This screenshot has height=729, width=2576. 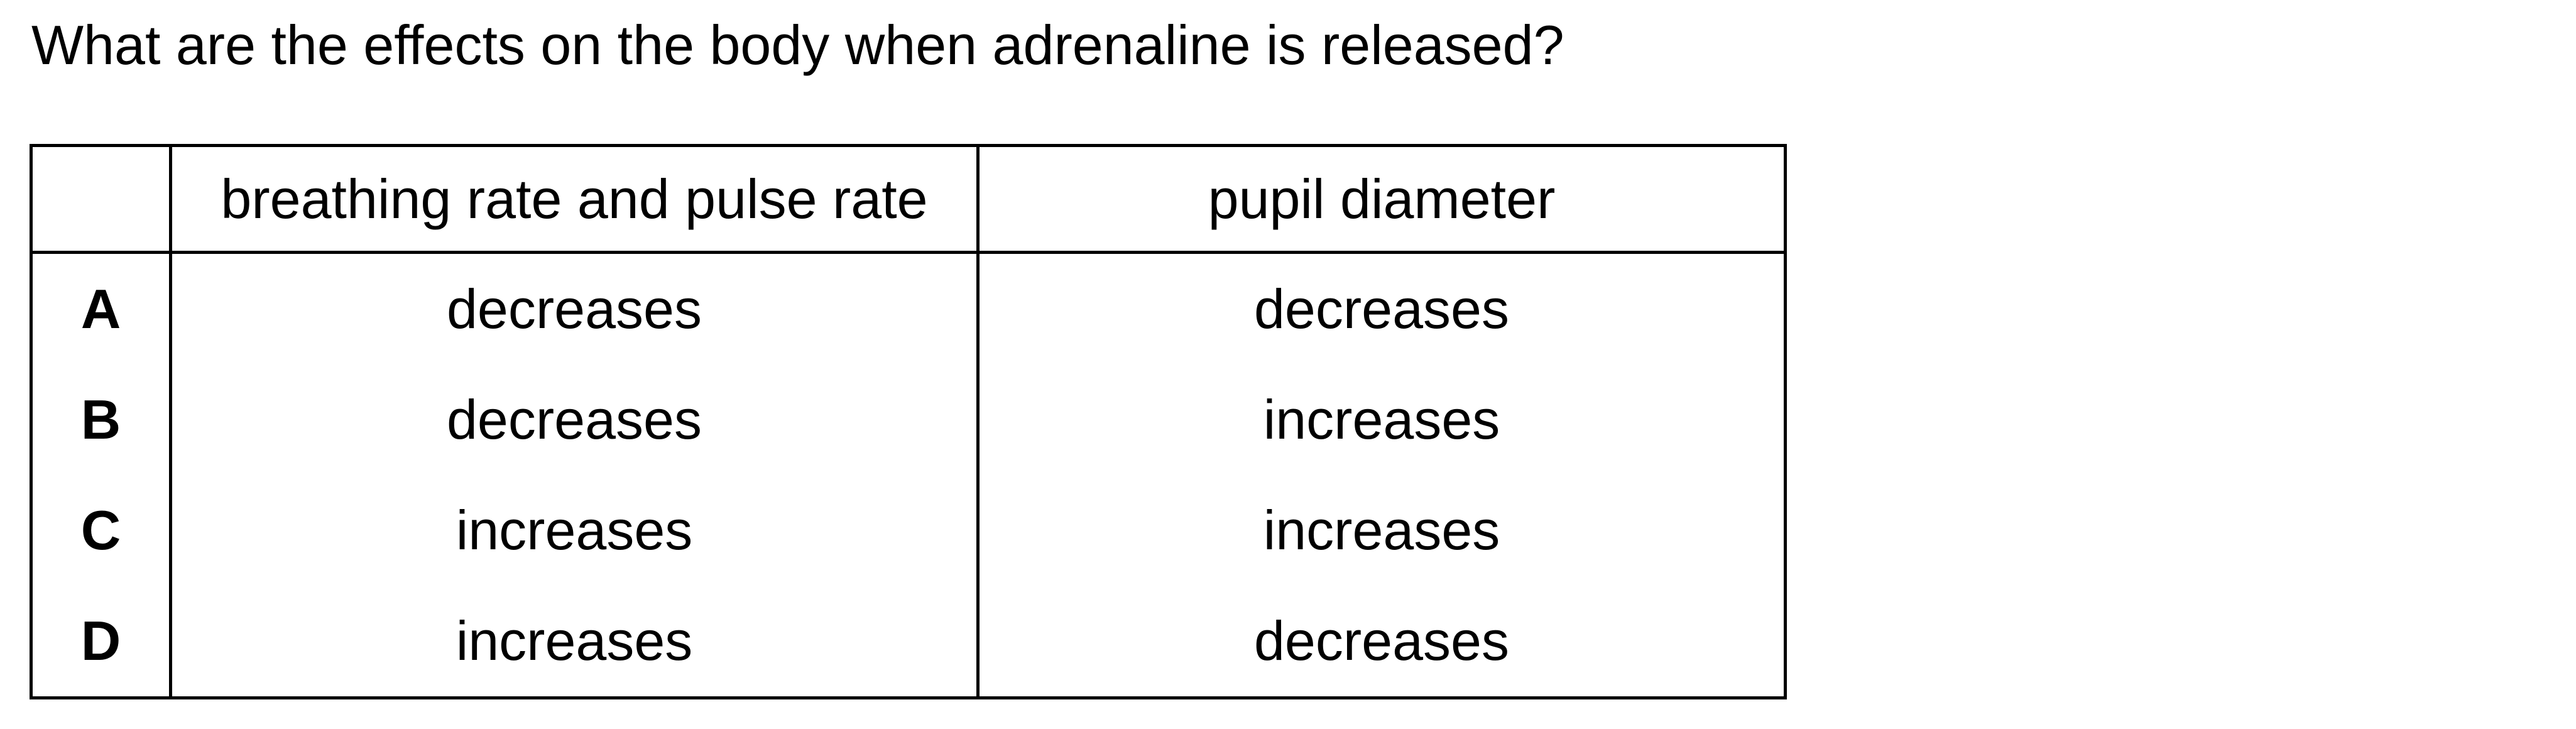 I want to click on option-label-c: C, so click(x=101, y=530).